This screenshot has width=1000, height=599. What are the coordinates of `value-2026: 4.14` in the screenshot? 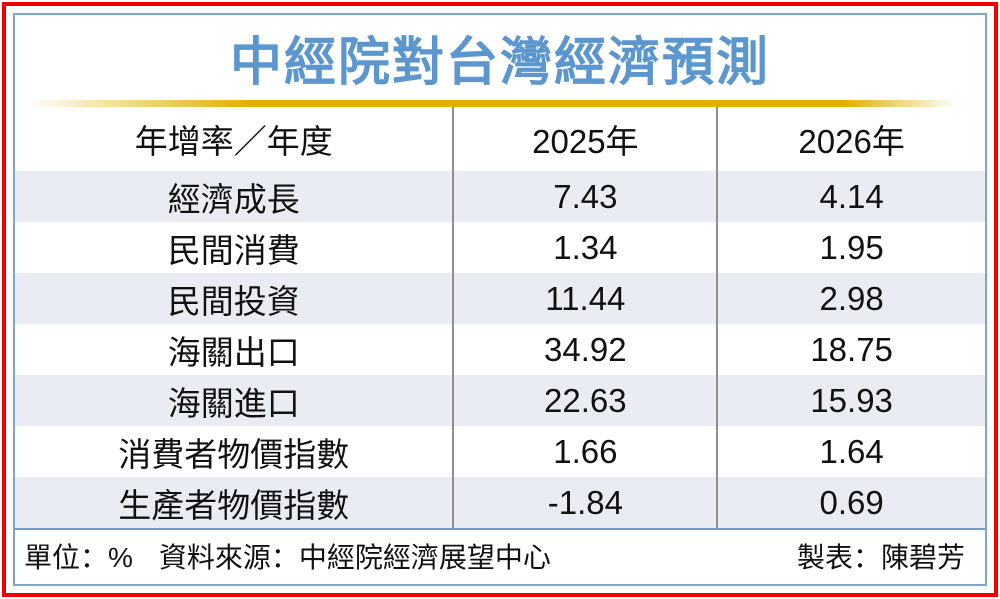 It's located at (850, 196).